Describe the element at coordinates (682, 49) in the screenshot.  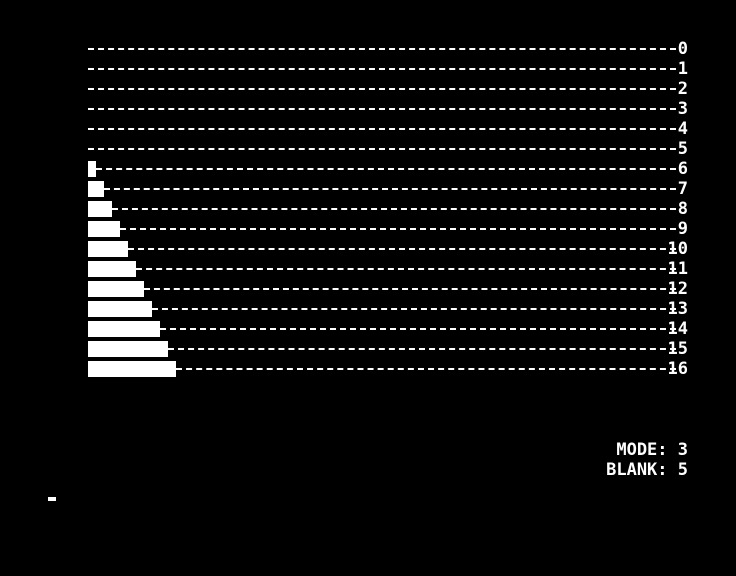
I see `row-number-label: 0` at that location.